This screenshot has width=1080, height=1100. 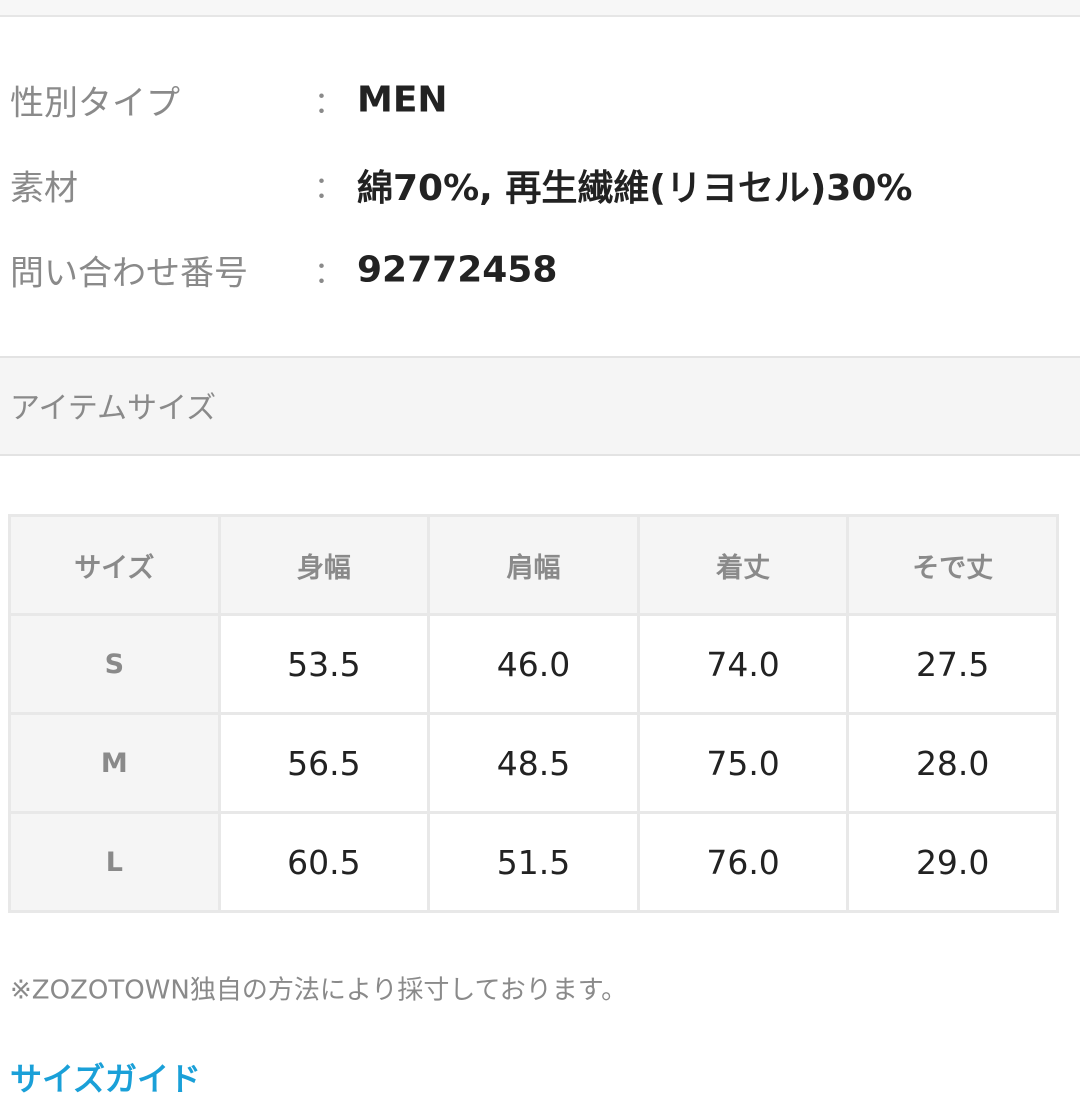 I want to click on value-cell: 28.0, so click(x=952, y=763).